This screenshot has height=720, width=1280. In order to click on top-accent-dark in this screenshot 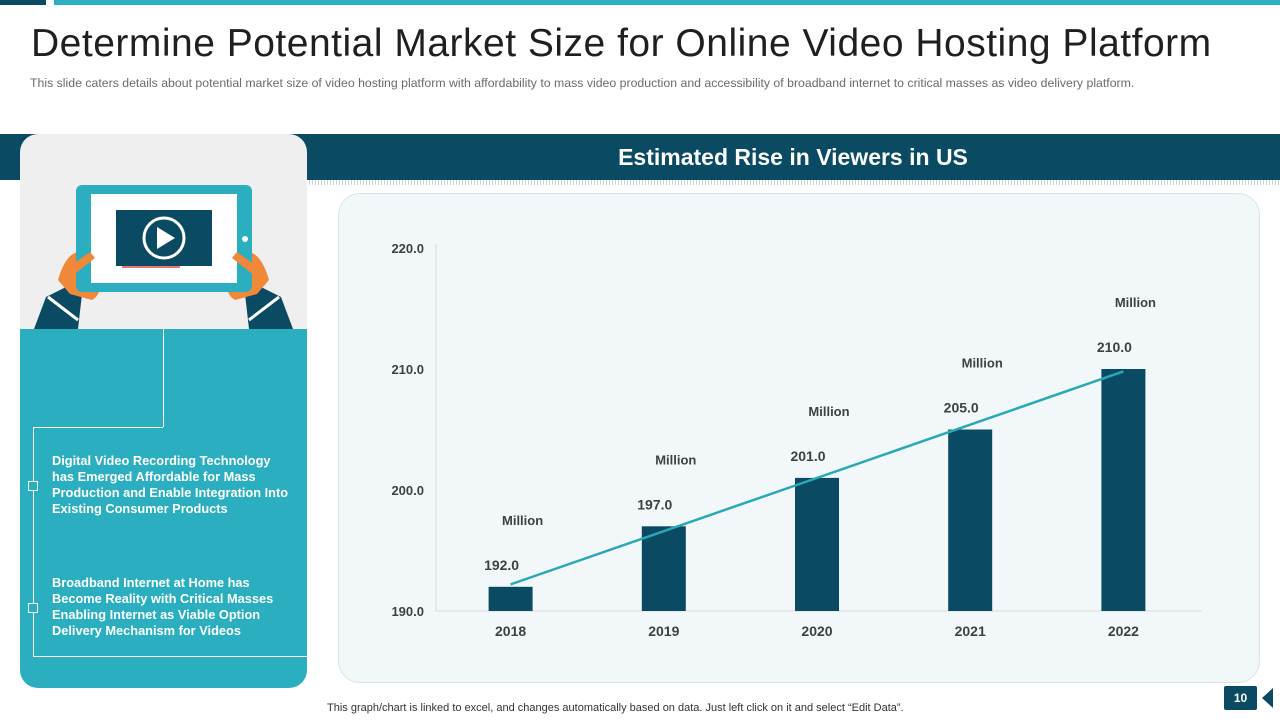, I will do `click(23, 2)`.